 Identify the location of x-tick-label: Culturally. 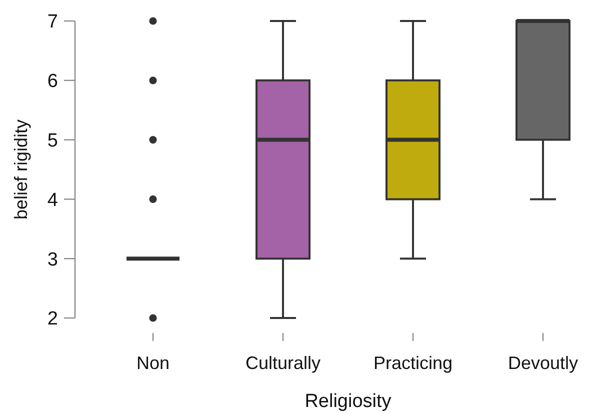
(283, 363).